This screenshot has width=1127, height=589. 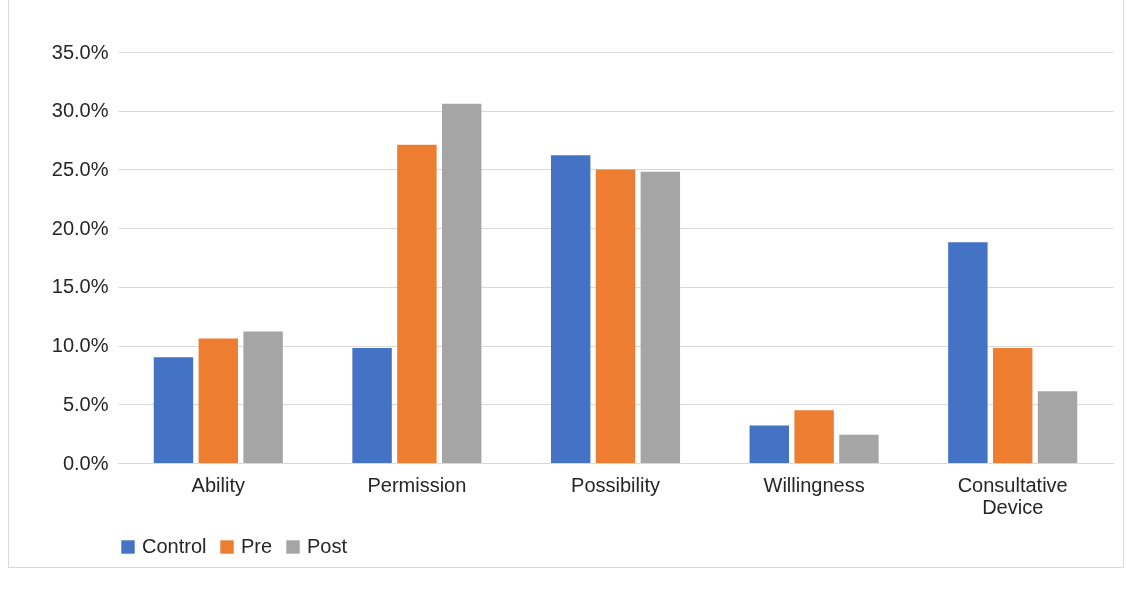 I want to click on y-tick-label: 15.0%, so click(x=80, y=286).